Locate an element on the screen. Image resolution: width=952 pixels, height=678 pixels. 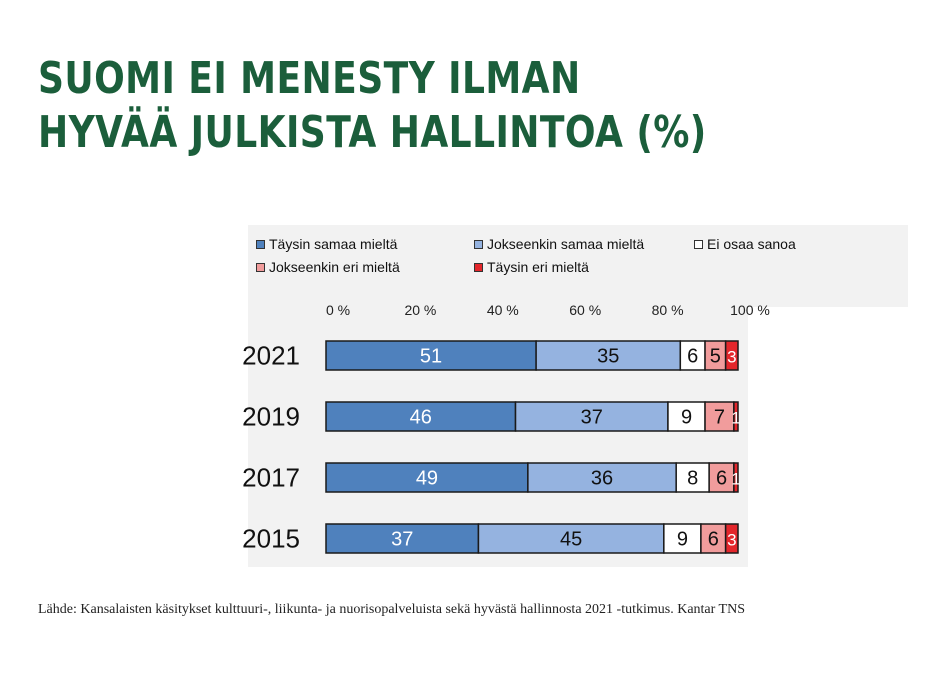
x-tick-label: 40 % is located at coordinates (503, 310).